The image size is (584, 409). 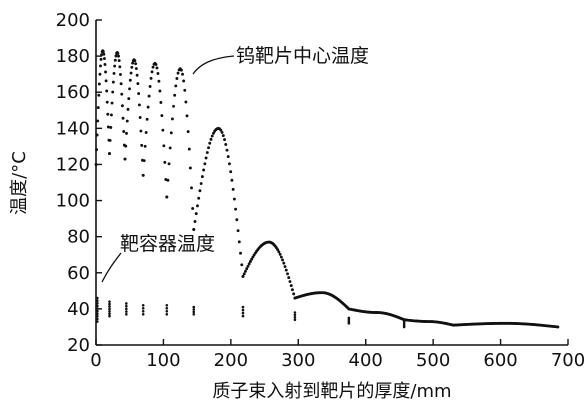 What do you see at coordinates (251, 312) in the screenshot?
I see `series-target-container-temperature` at bounding box center [251, 312].